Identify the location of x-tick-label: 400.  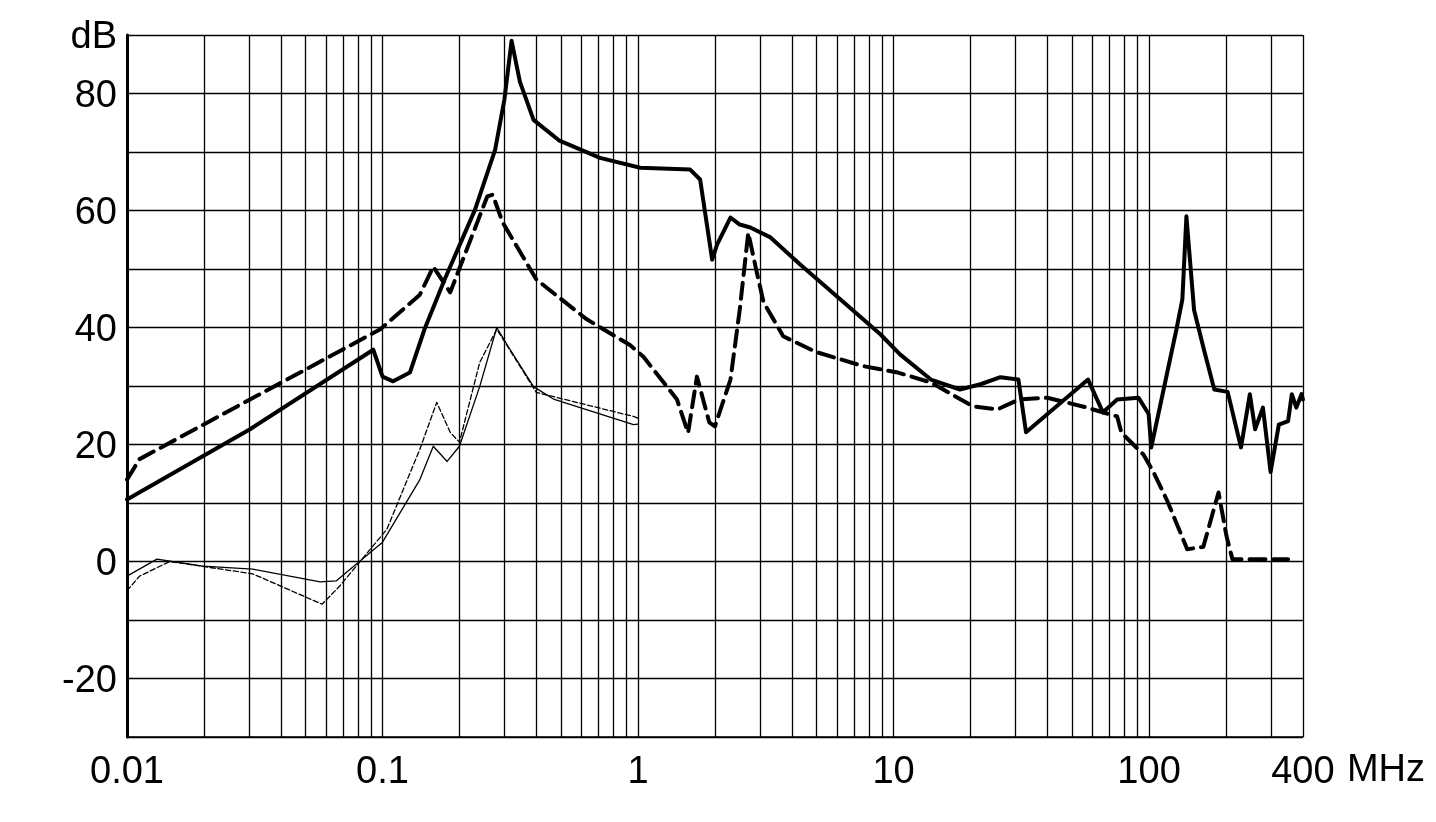
(1303, 770).